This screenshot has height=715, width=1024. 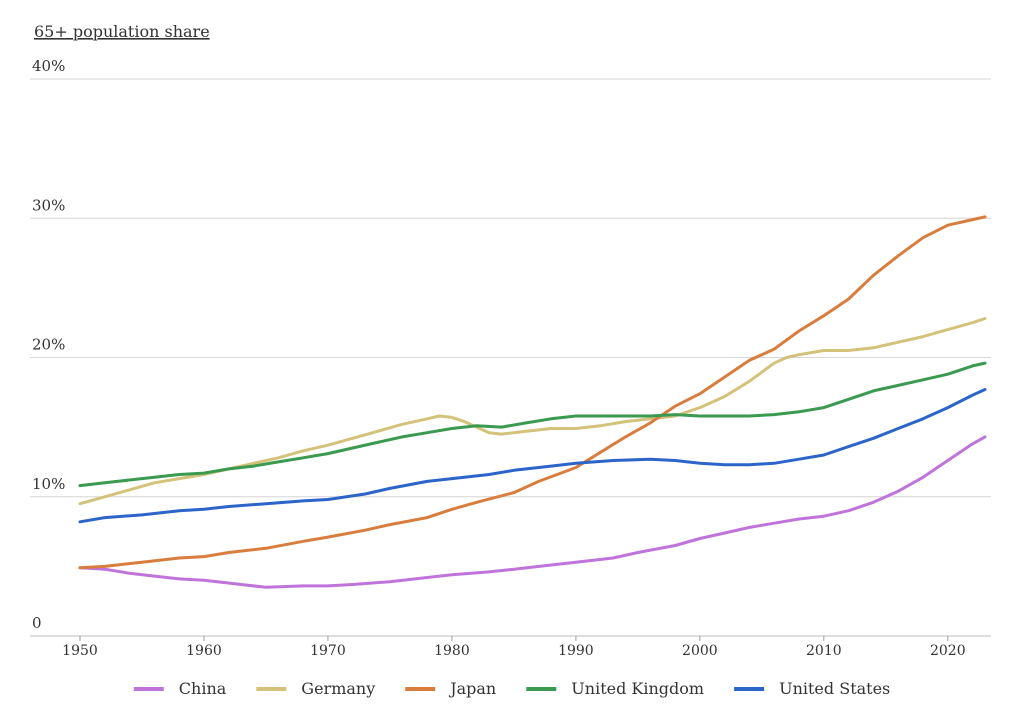 I want to click on y-tick-label: 20%, so click(x=48, y=345).